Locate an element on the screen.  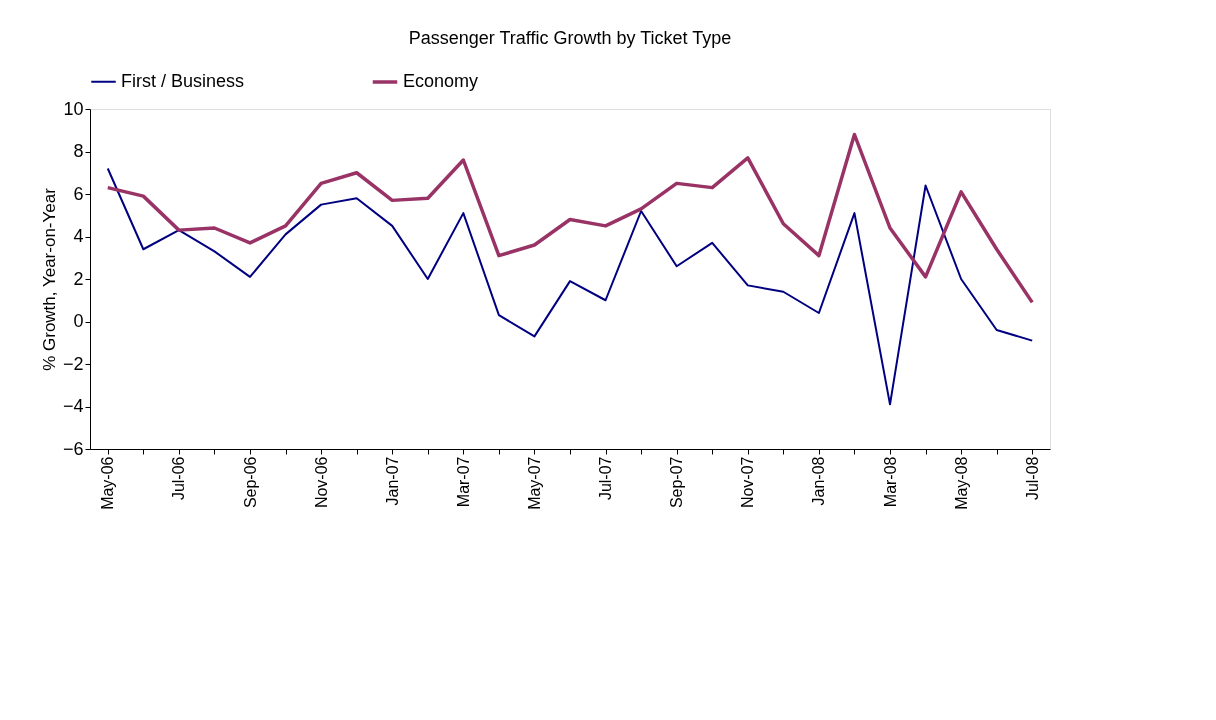
legend-label: First / Business is located at coordinates (183, 80).